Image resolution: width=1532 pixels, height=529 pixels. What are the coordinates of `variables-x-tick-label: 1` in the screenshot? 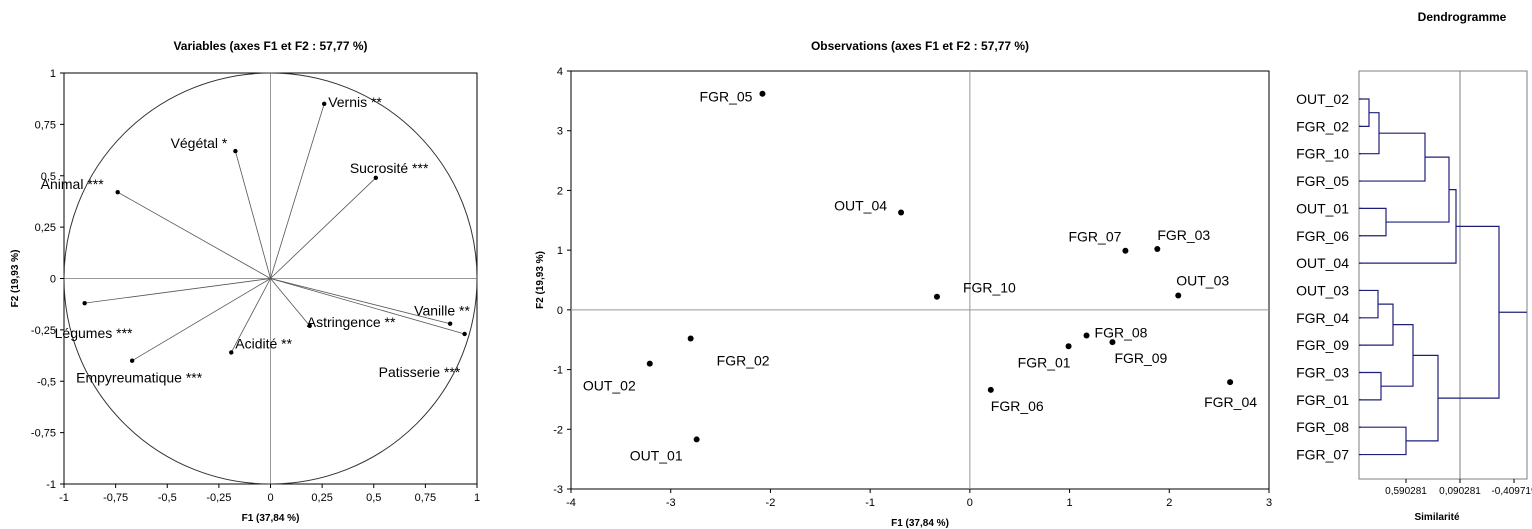 It's located at (477, 498).